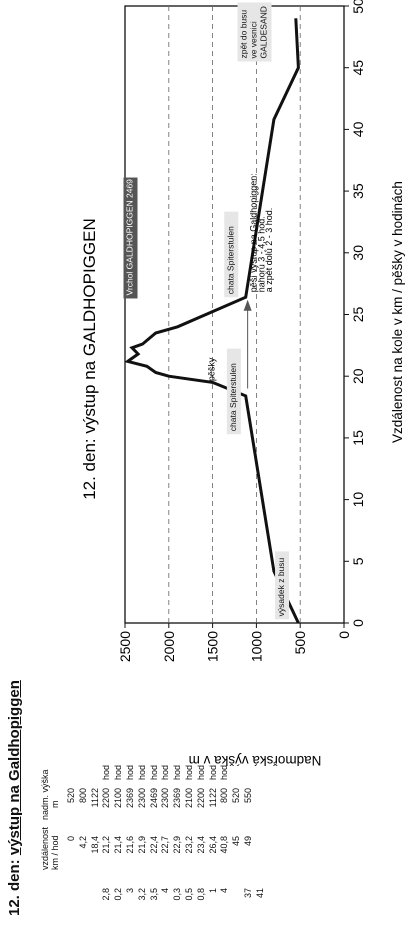  I want to click on annotation-line: ve vesnici, so click(254, 39).